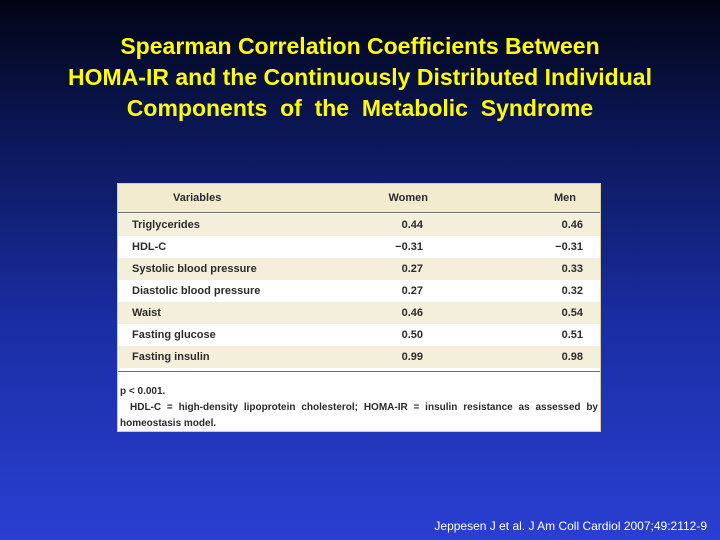 This screenshot has height=540, width=720. What do you see at coordinates (359, 313) in the screenshot?
I see `table-row: Waist 0.46 0.54` at bounding box center [359, 313].